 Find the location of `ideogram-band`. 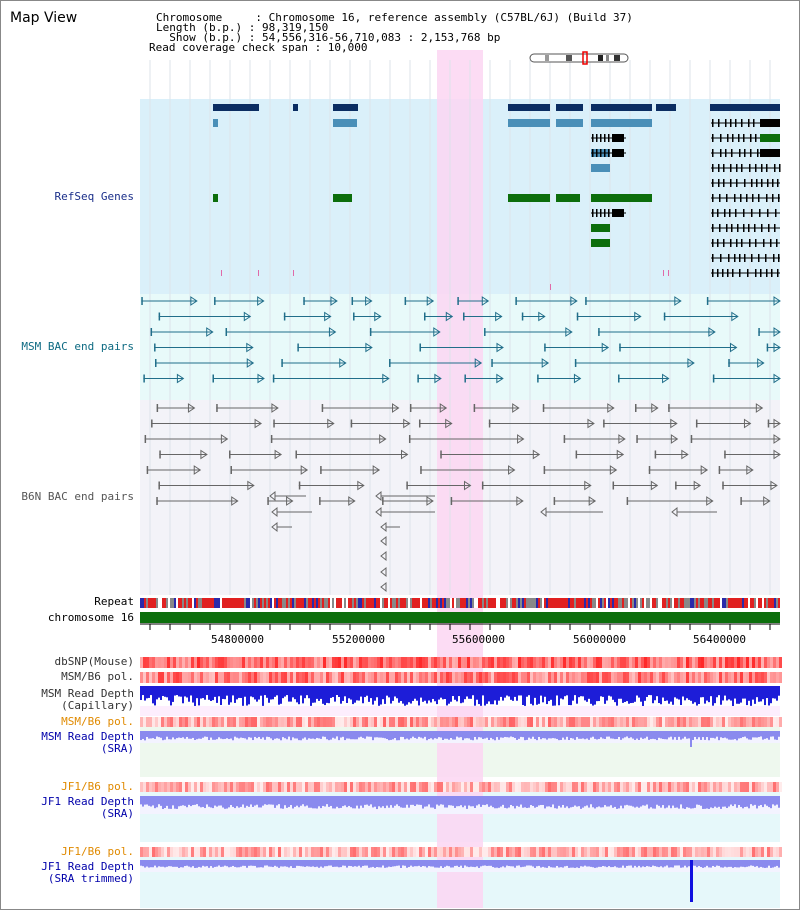

ideogram-band is located at coordinates (617, 58).